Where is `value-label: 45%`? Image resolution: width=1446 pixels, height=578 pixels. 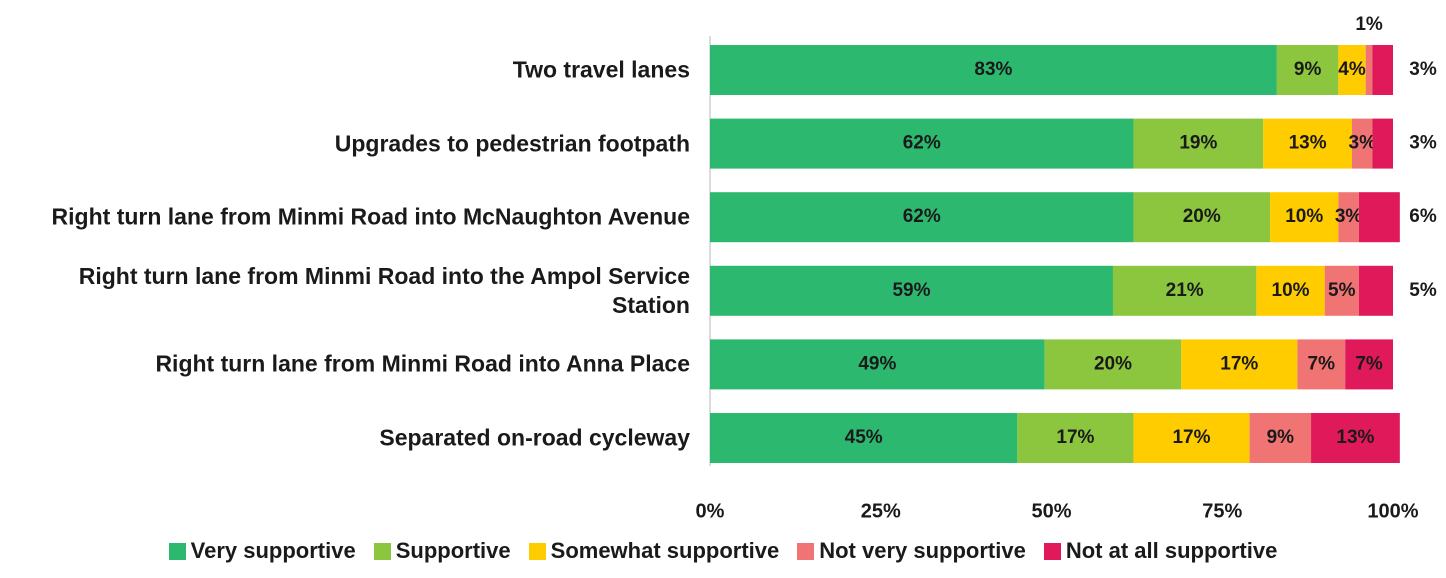
value-label: 45% is located at coordinates (864, 437).